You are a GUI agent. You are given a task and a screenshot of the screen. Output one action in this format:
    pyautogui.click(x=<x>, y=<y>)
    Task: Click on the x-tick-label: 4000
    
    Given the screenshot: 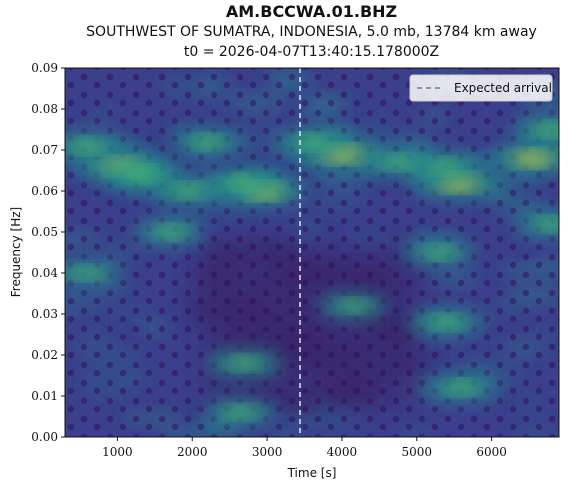 What is the action you would take?
    pyautogui.click(x=342, y=452)
    